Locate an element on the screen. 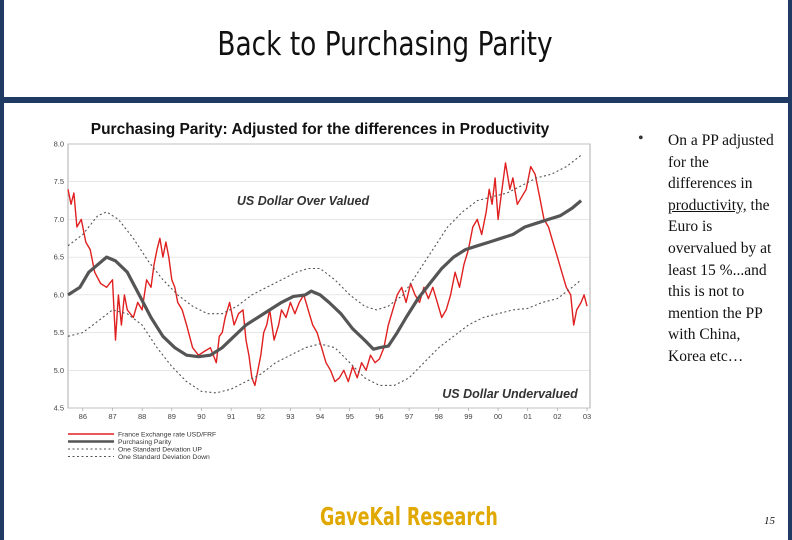 The image size is (792, 540). x-tick-label: 90 is located at coordinates (201, 416).